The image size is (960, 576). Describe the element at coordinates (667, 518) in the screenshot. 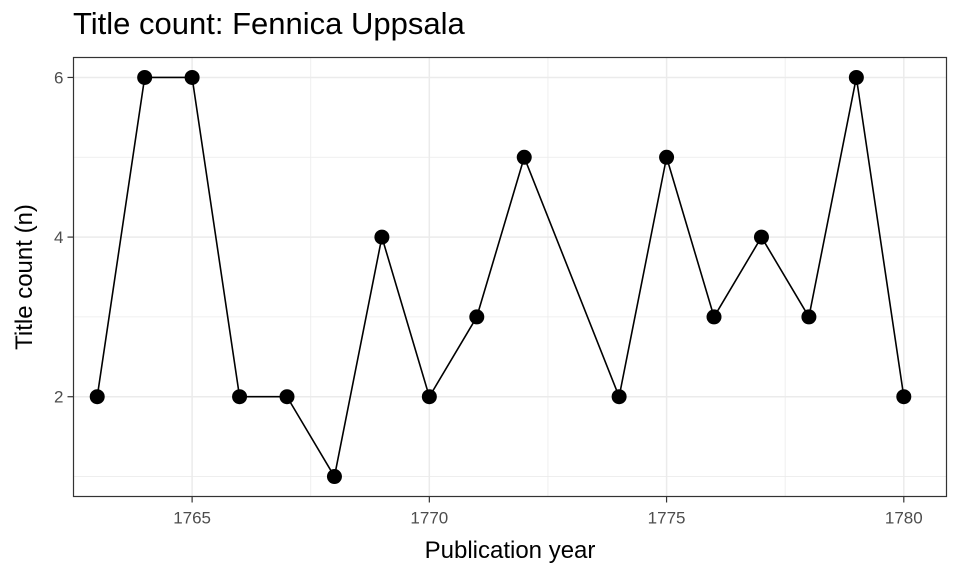

I see `x-tick-label: 1775` at that location.